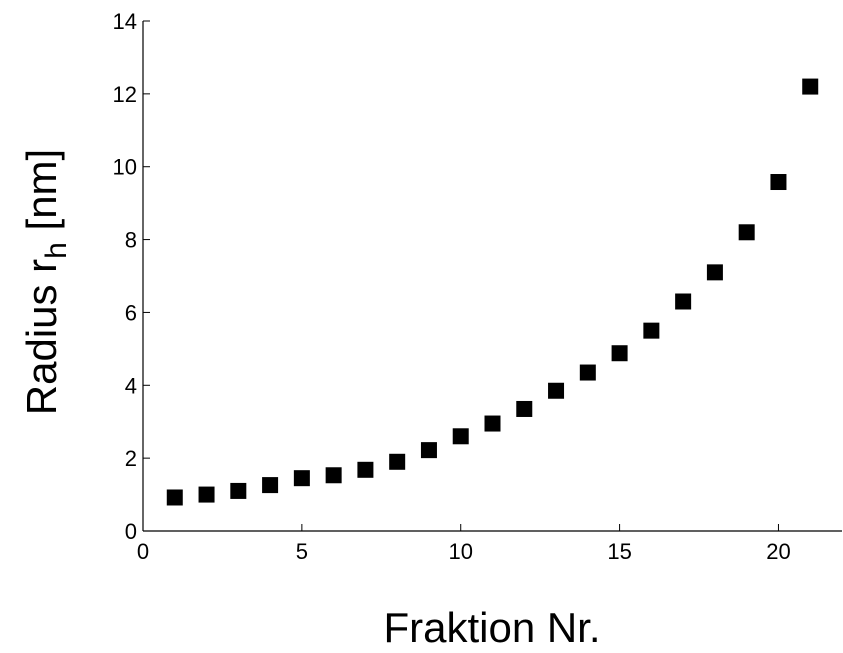 This screenshot has height=653, width=843. I want to click on y-tick-label: 10, so click(125, 167).